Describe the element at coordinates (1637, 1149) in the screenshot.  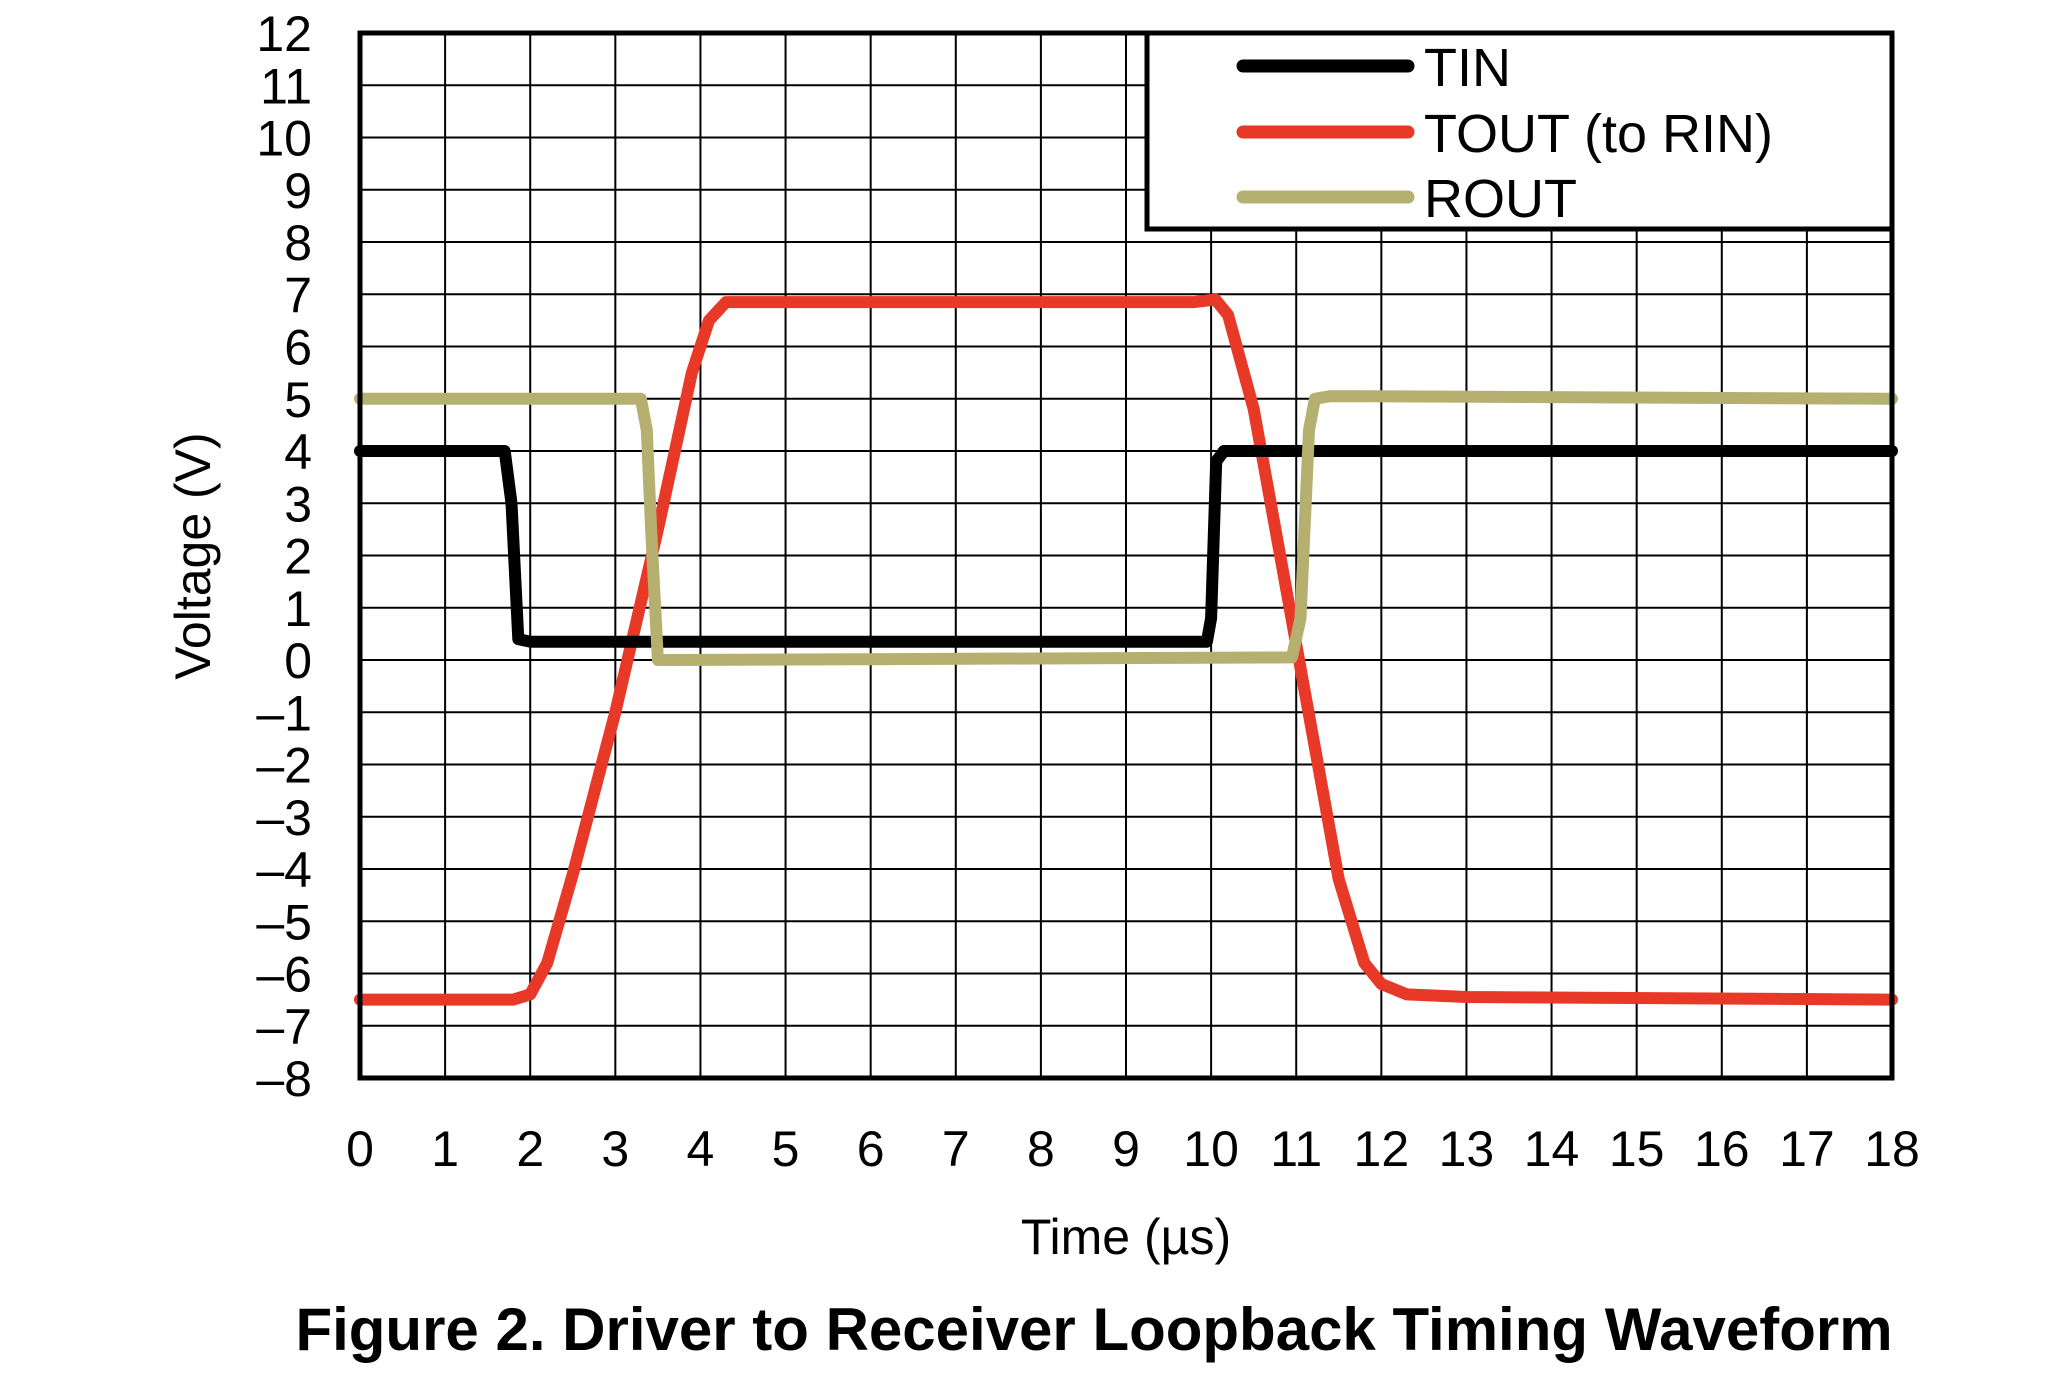
I see `x-tick-label: 15` at that location.